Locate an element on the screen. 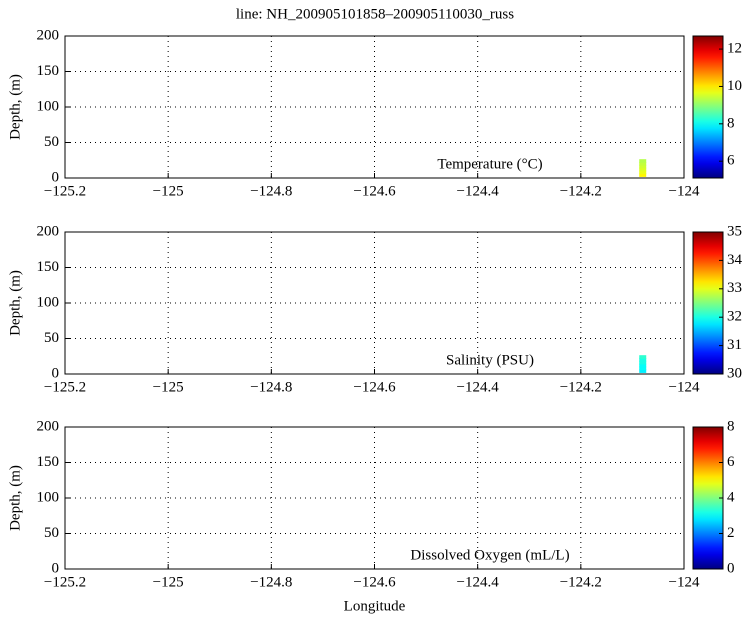 This screenshot has width=750, height=618. x-axis-label: Longitude is located at coordinates (375, 606).